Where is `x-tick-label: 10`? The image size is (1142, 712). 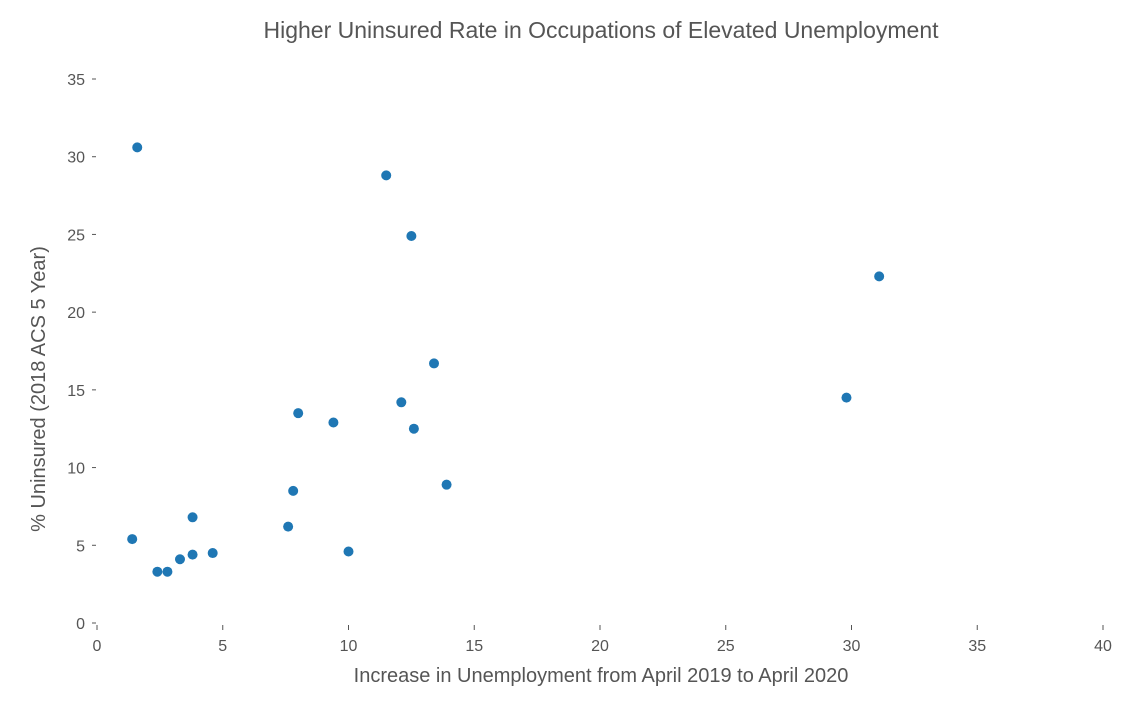
x-tick-label: 10 is located at coordinates (349, 646).